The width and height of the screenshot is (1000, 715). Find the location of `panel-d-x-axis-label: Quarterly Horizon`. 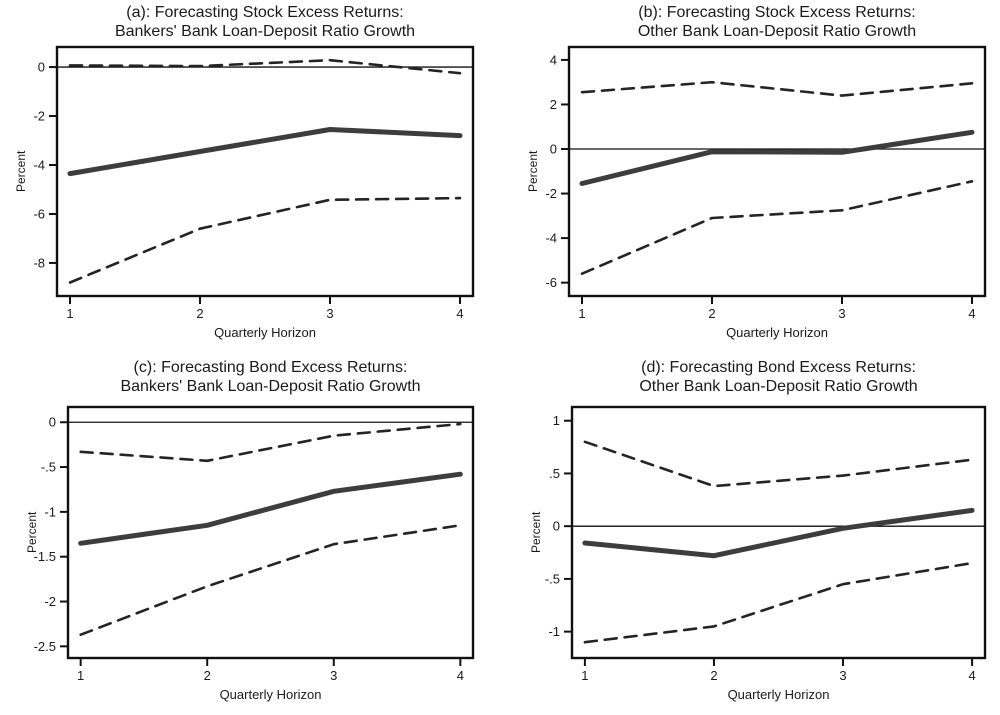

panel-d-x-axis-label: Quarterly Horizon is located at coordinates (778, 694).